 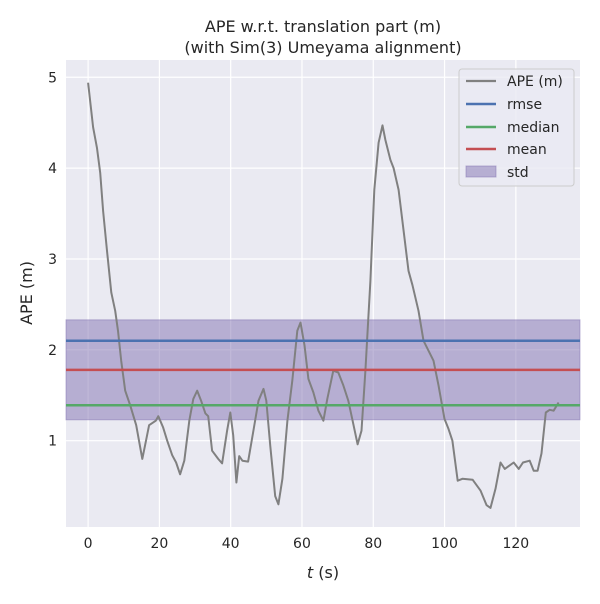 What do you see at coordinates (533, 128) in the screenshot?
I see `legend-label-median: median` at bounding box center [533, 128].